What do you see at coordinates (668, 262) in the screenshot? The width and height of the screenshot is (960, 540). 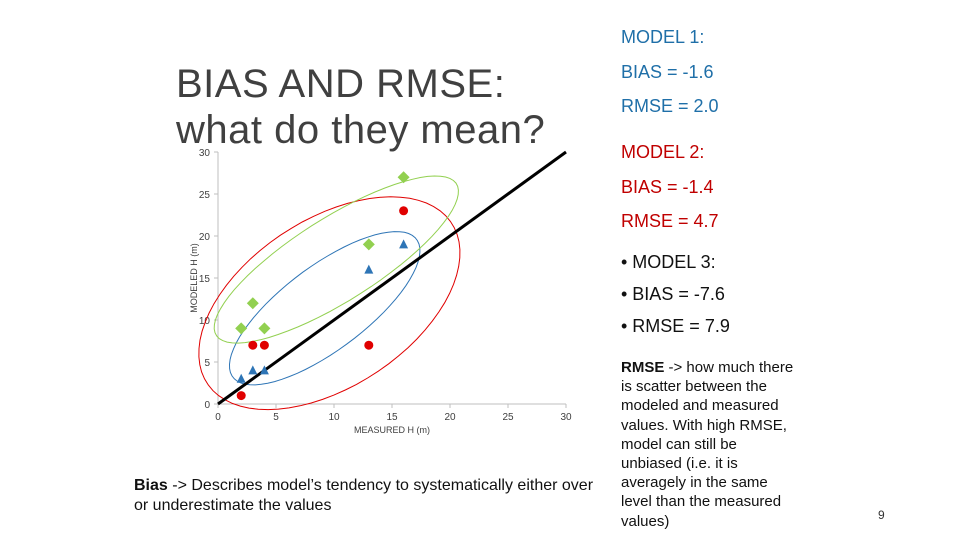 I see `model3-title: • MODEL 3:` at bounding box center [668, 262].